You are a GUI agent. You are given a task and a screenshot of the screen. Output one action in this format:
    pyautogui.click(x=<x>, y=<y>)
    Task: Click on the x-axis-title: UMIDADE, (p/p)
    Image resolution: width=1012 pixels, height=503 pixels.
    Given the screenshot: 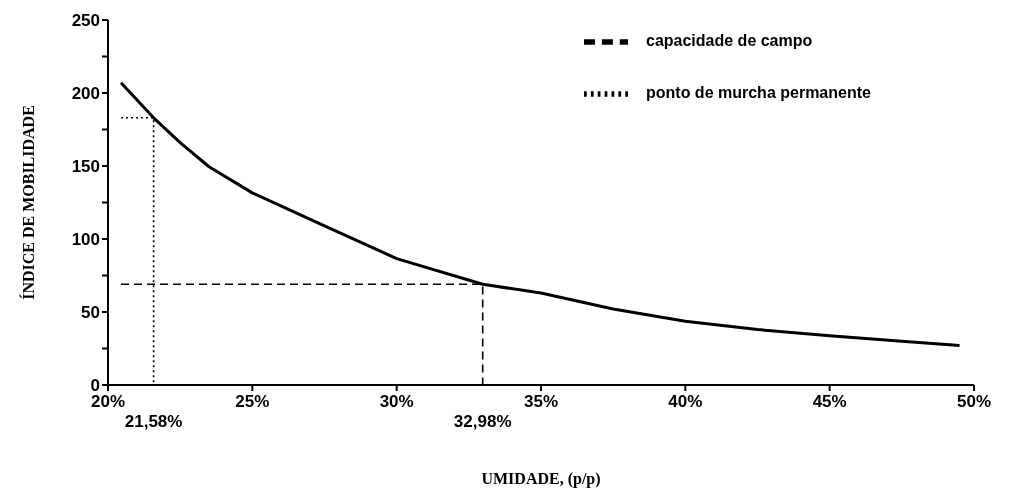 What is the action you would take?
    pyautogui.click(x=541, y=479)
    